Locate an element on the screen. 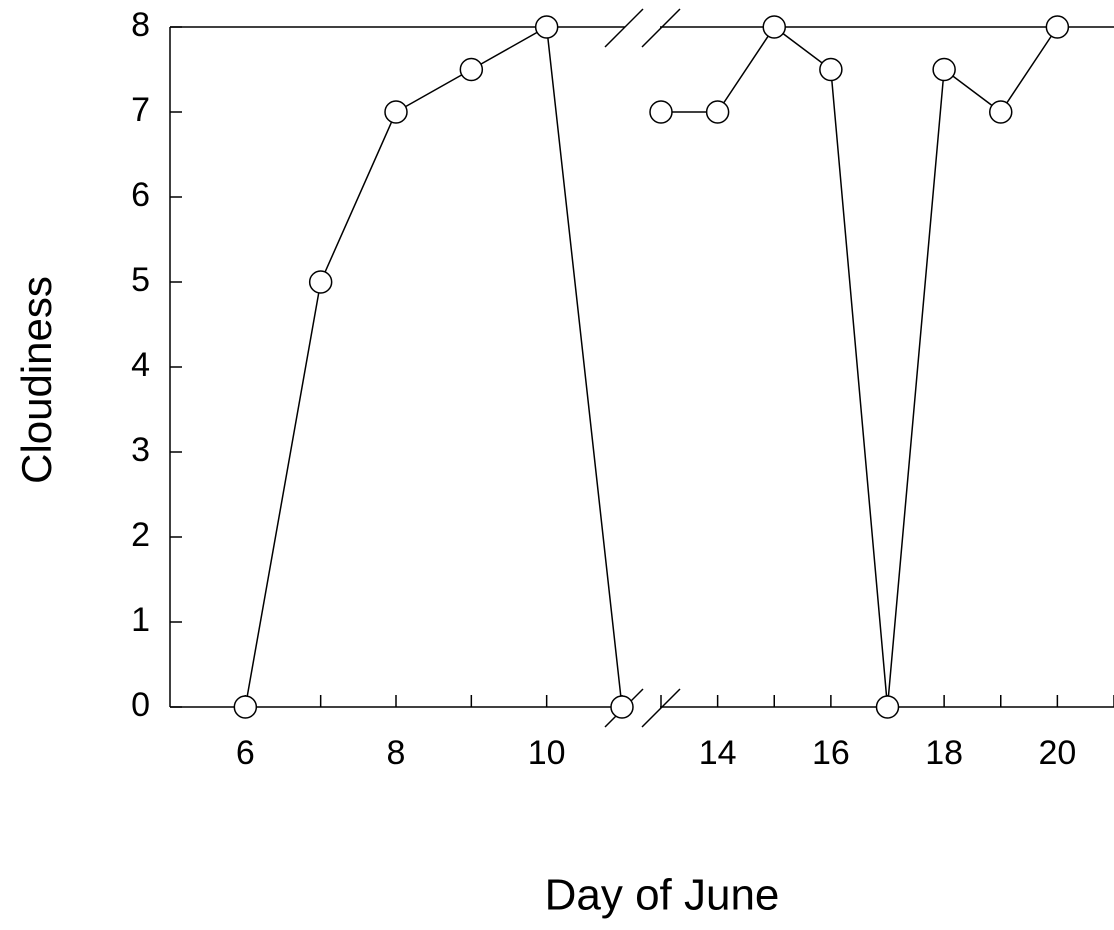 The width and height of the screenshot is (1114, 930). x-tick-label: 8 is located at coordinates (396, 753).